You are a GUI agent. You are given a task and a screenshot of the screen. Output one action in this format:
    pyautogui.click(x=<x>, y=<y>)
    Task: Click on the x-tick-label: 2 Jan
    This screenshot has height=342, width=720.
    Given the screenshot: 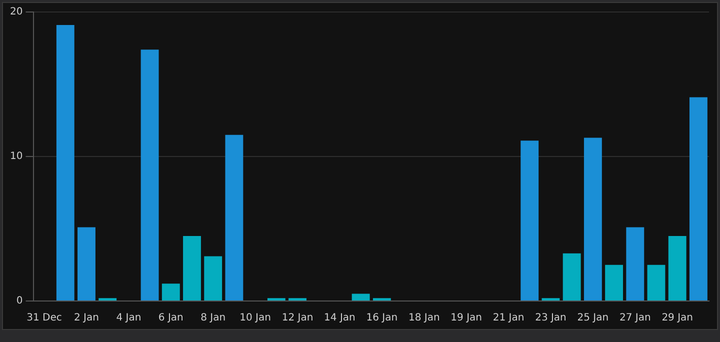 What is the action you would take?
    pyautogui.click(x=86, y=318)
    